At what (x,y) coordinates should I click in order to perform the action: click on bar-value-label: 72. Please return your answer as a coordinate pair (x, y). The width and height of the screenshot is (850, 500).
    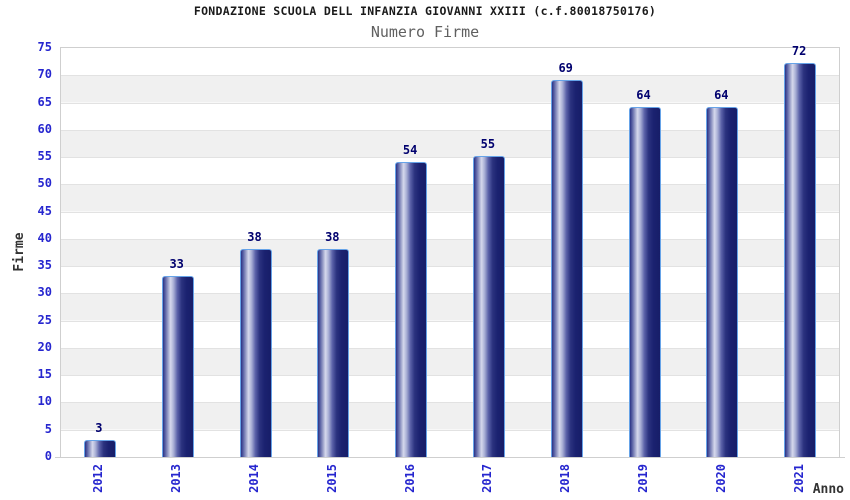
    Looking at the image, I should click on (799, 51).